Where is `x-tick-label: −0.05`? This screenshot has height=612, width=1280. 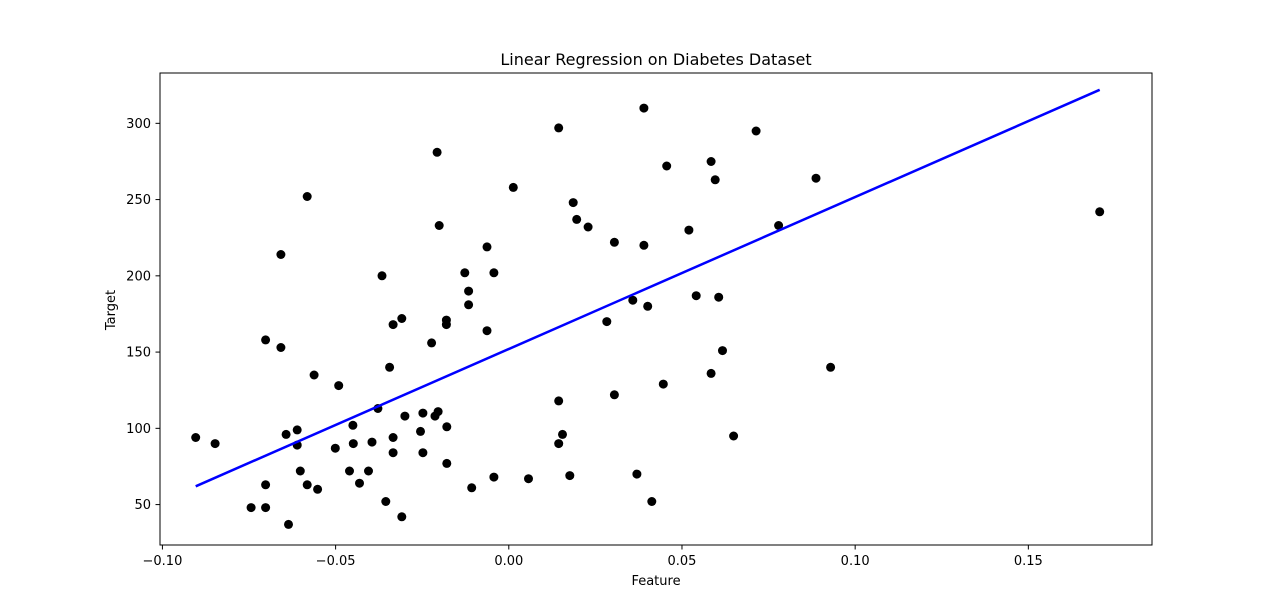
x-tick-label: −0.05 is located at coordinates (336, 561).